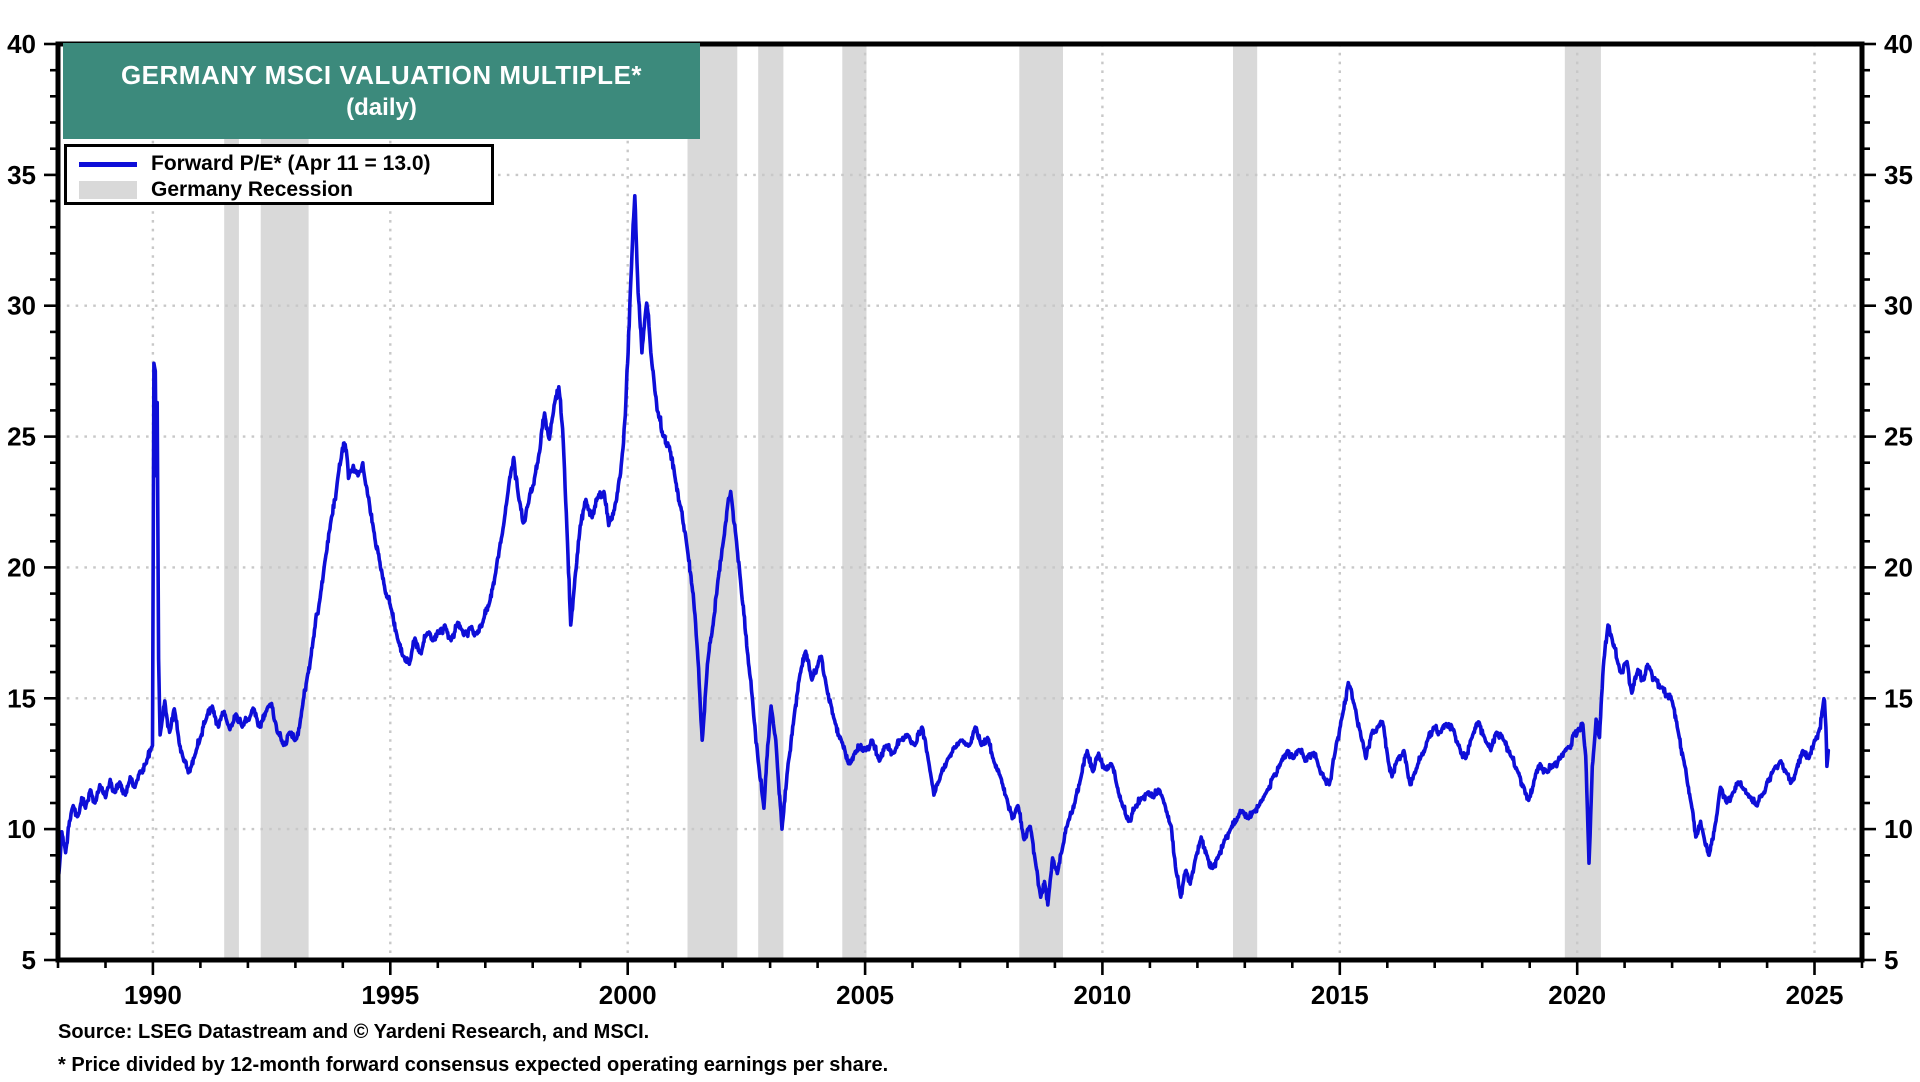 This screenshot has width=1920, height=1082. What do you see at coordinates (1102, 995) in the screenshot?
I see `x-tick-label: 2010` at bounding box center [1102, 995].